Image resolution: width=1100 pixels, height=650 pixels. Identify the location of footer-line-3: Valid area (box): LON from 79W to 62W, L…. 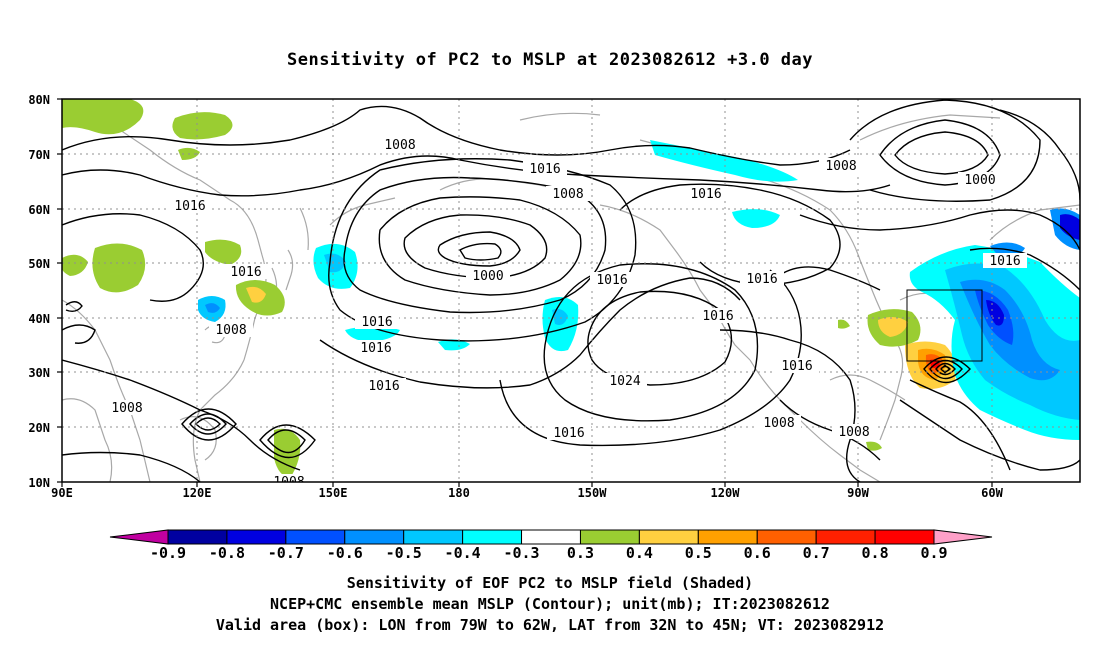
(550, 625).